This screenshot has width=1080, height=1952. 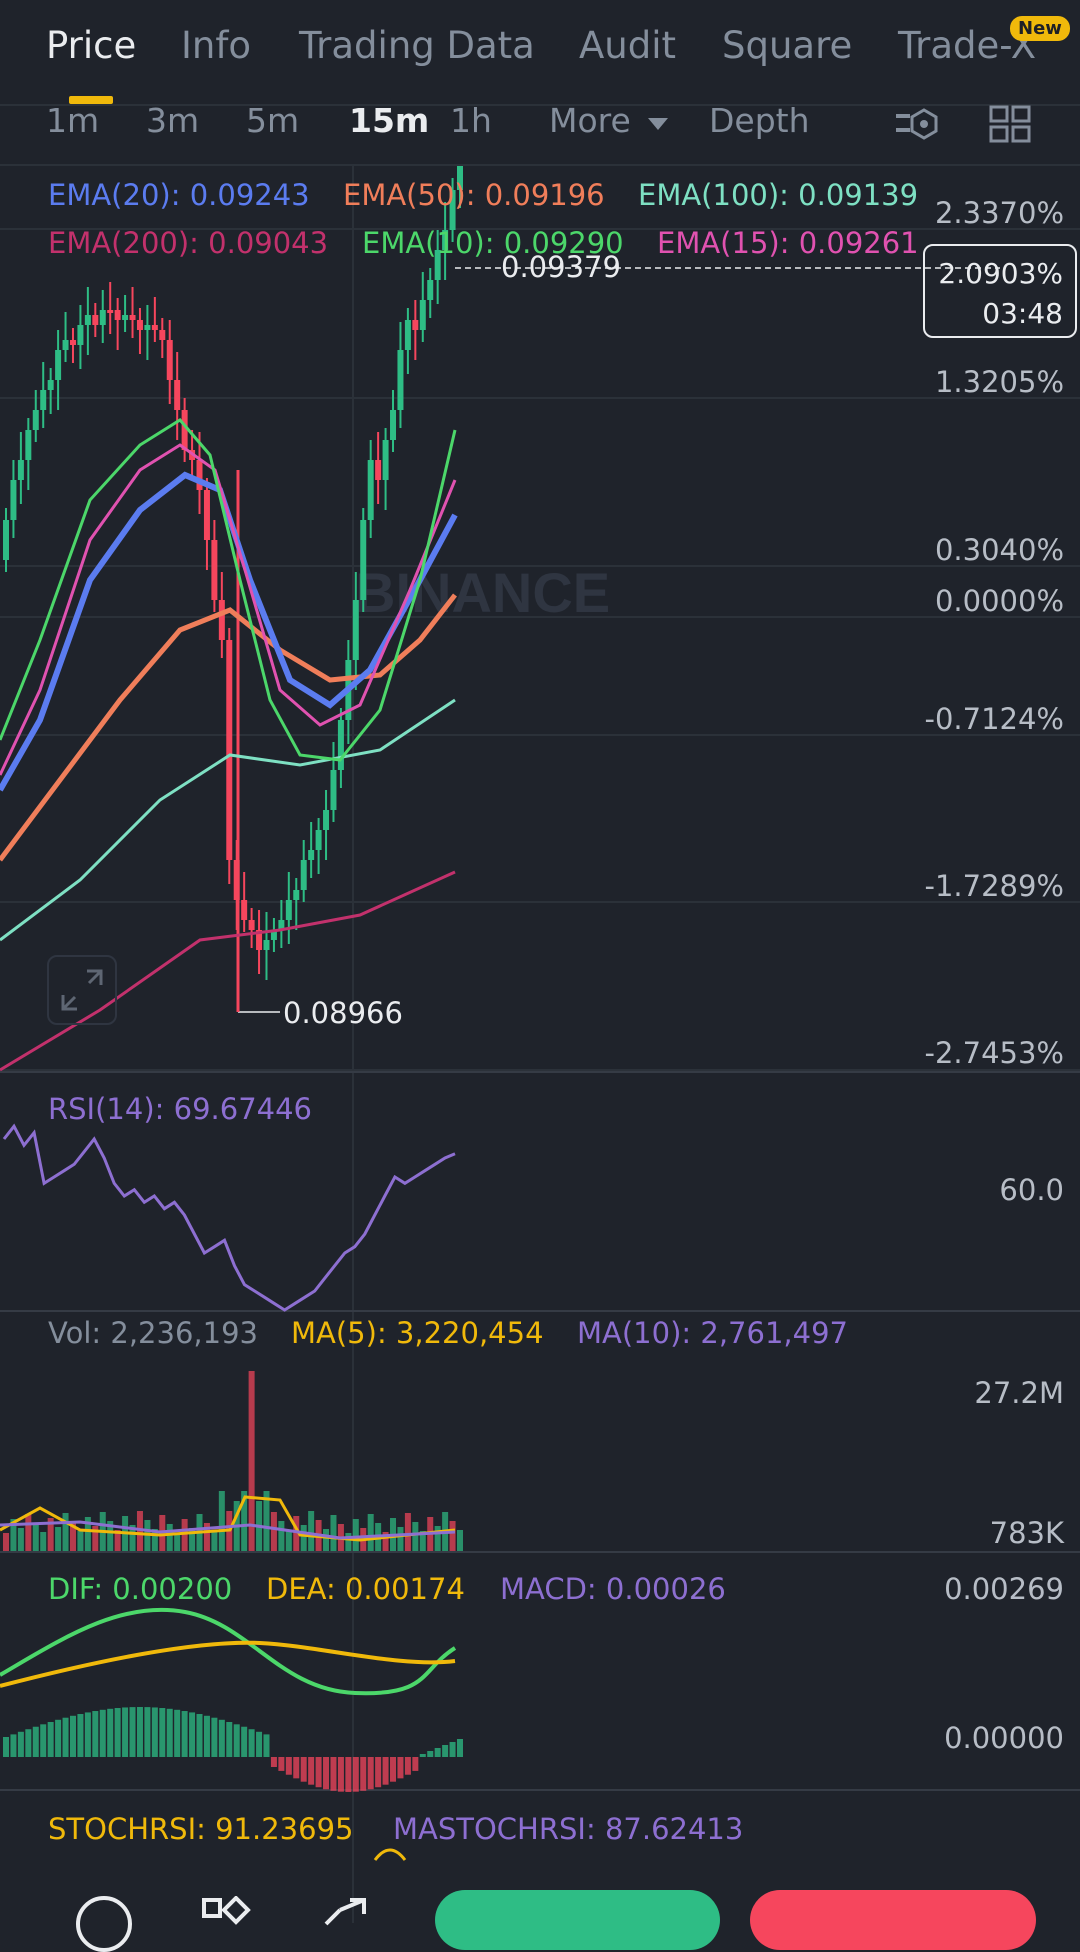 I want to click on more-button: More, so click(x=609, y=120).